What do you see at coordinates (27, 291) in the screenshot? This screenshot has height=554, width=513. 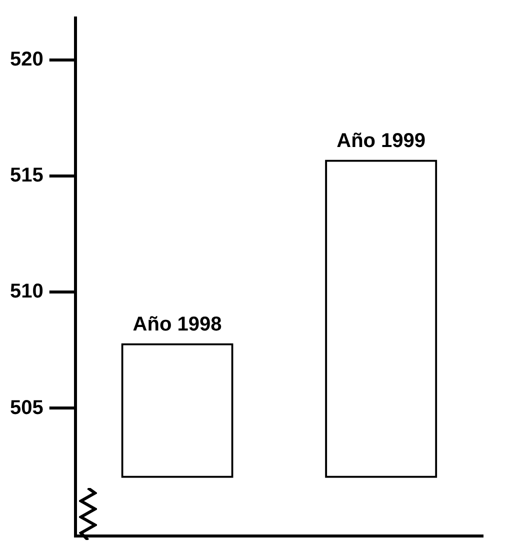 I see `y-tick-label: 510` at bounding box center [27, 291].